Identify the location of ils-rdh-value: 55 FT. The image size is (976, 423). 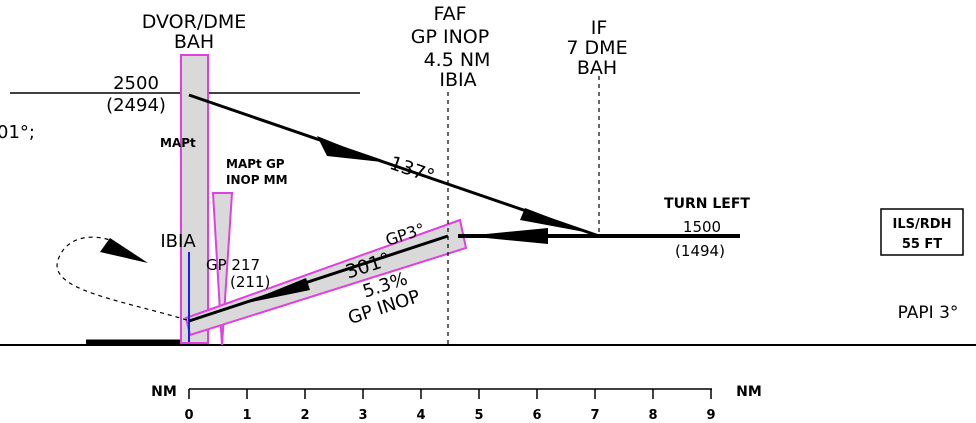
(922, 244).